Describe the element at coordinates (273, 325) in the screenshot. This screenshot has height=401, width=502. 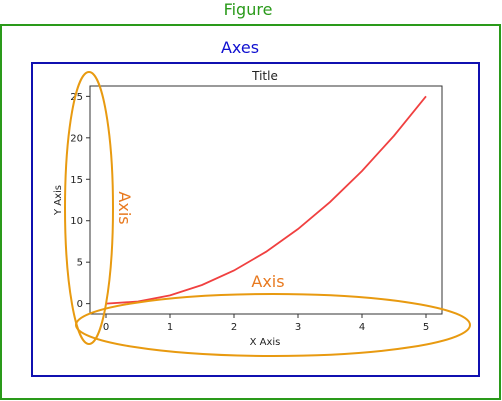
I see `axis-ellipse-horizontal` at that location.